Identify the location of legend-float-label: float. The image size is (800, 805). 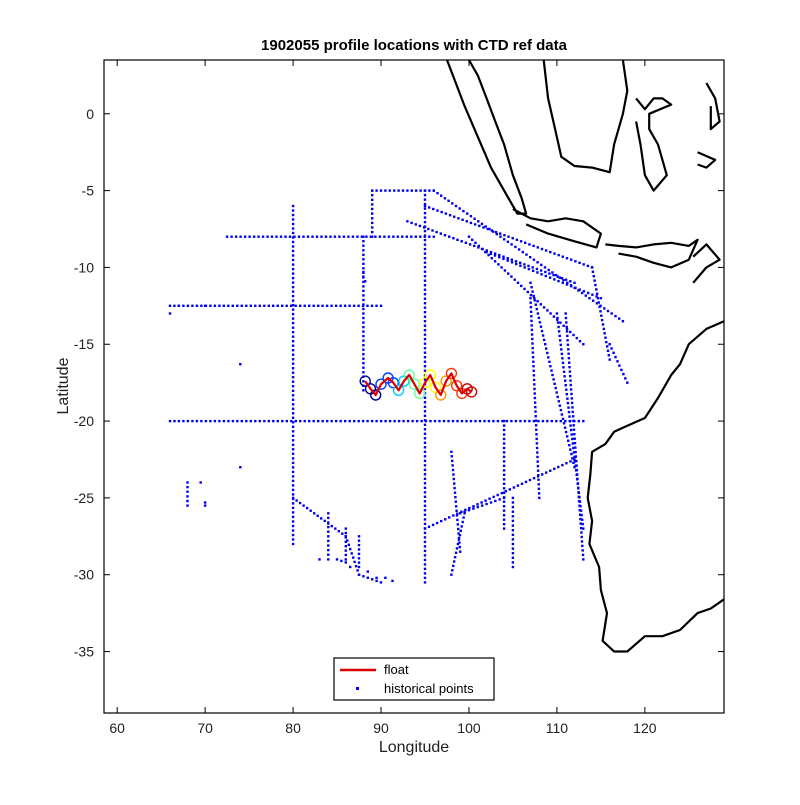
(396, 669).